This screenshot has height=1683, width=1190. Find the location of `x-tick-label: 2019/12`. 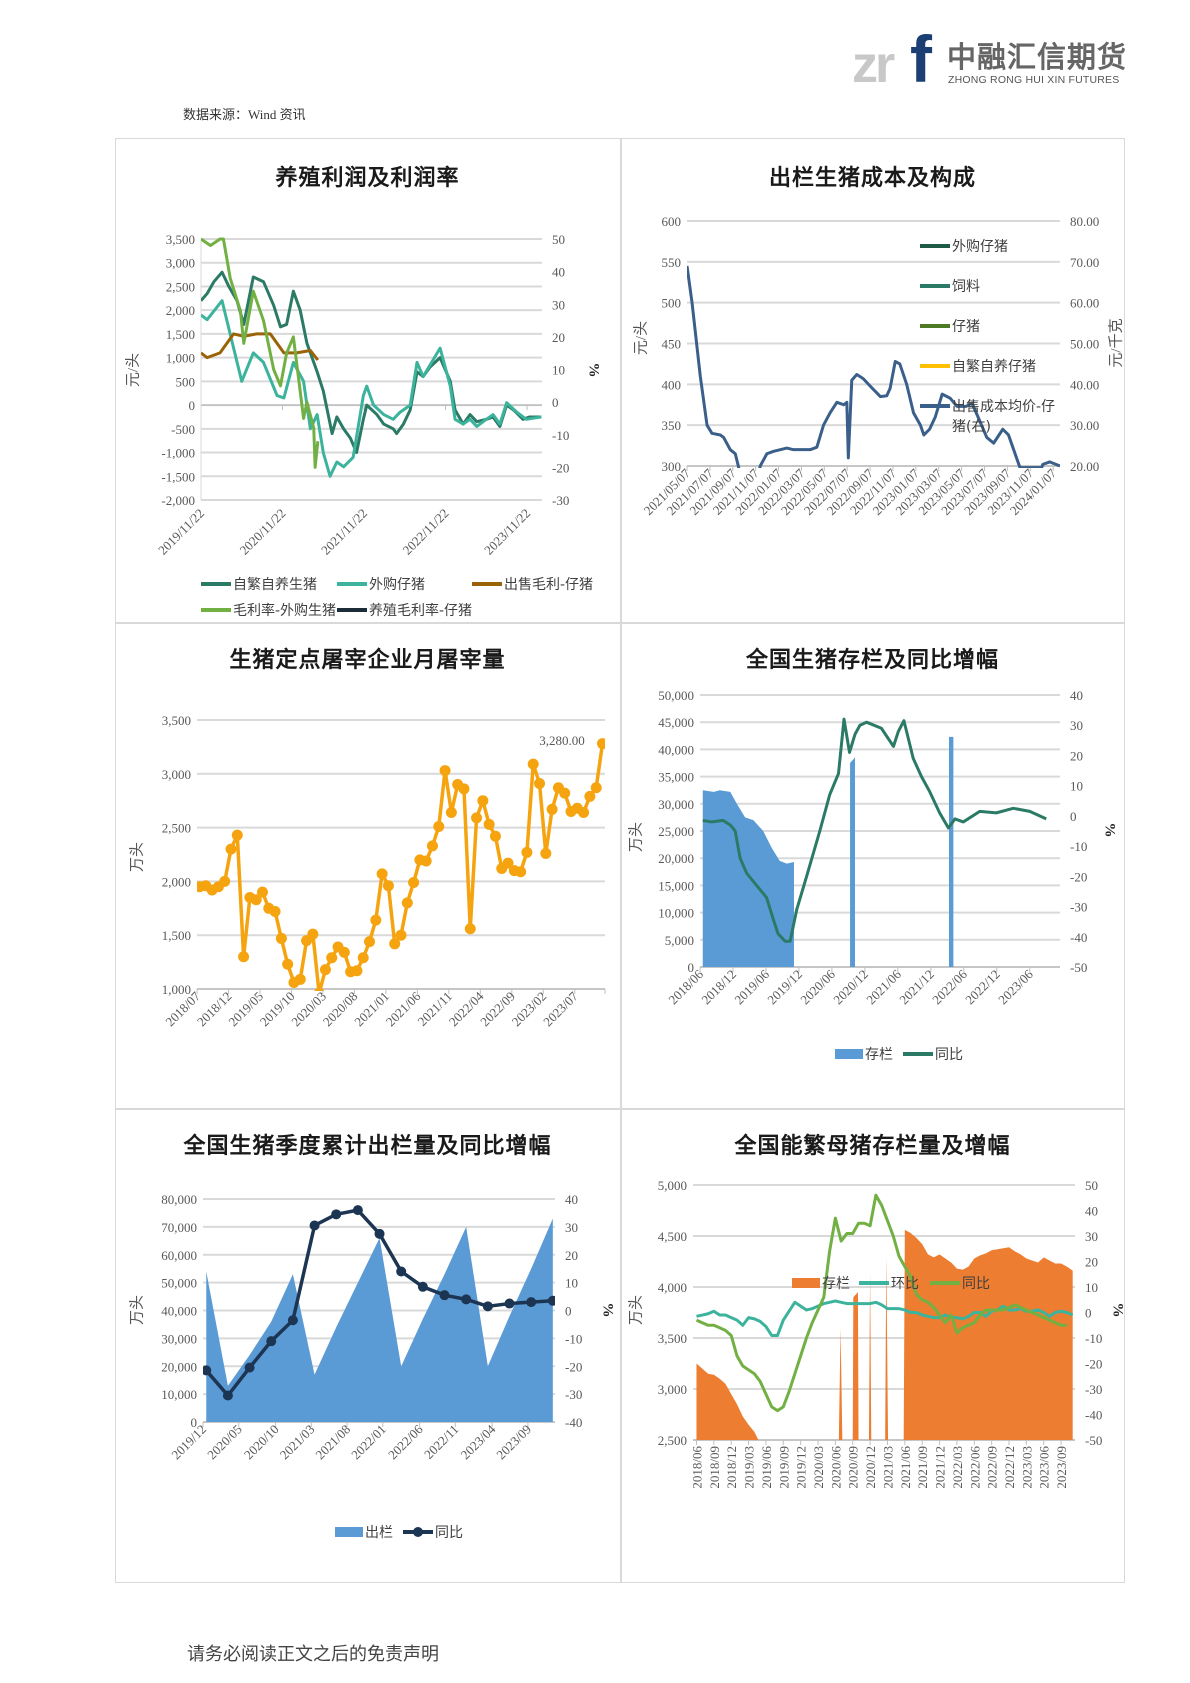

x-tick-label: 2019/12 is located at coordinates (188, 1442).